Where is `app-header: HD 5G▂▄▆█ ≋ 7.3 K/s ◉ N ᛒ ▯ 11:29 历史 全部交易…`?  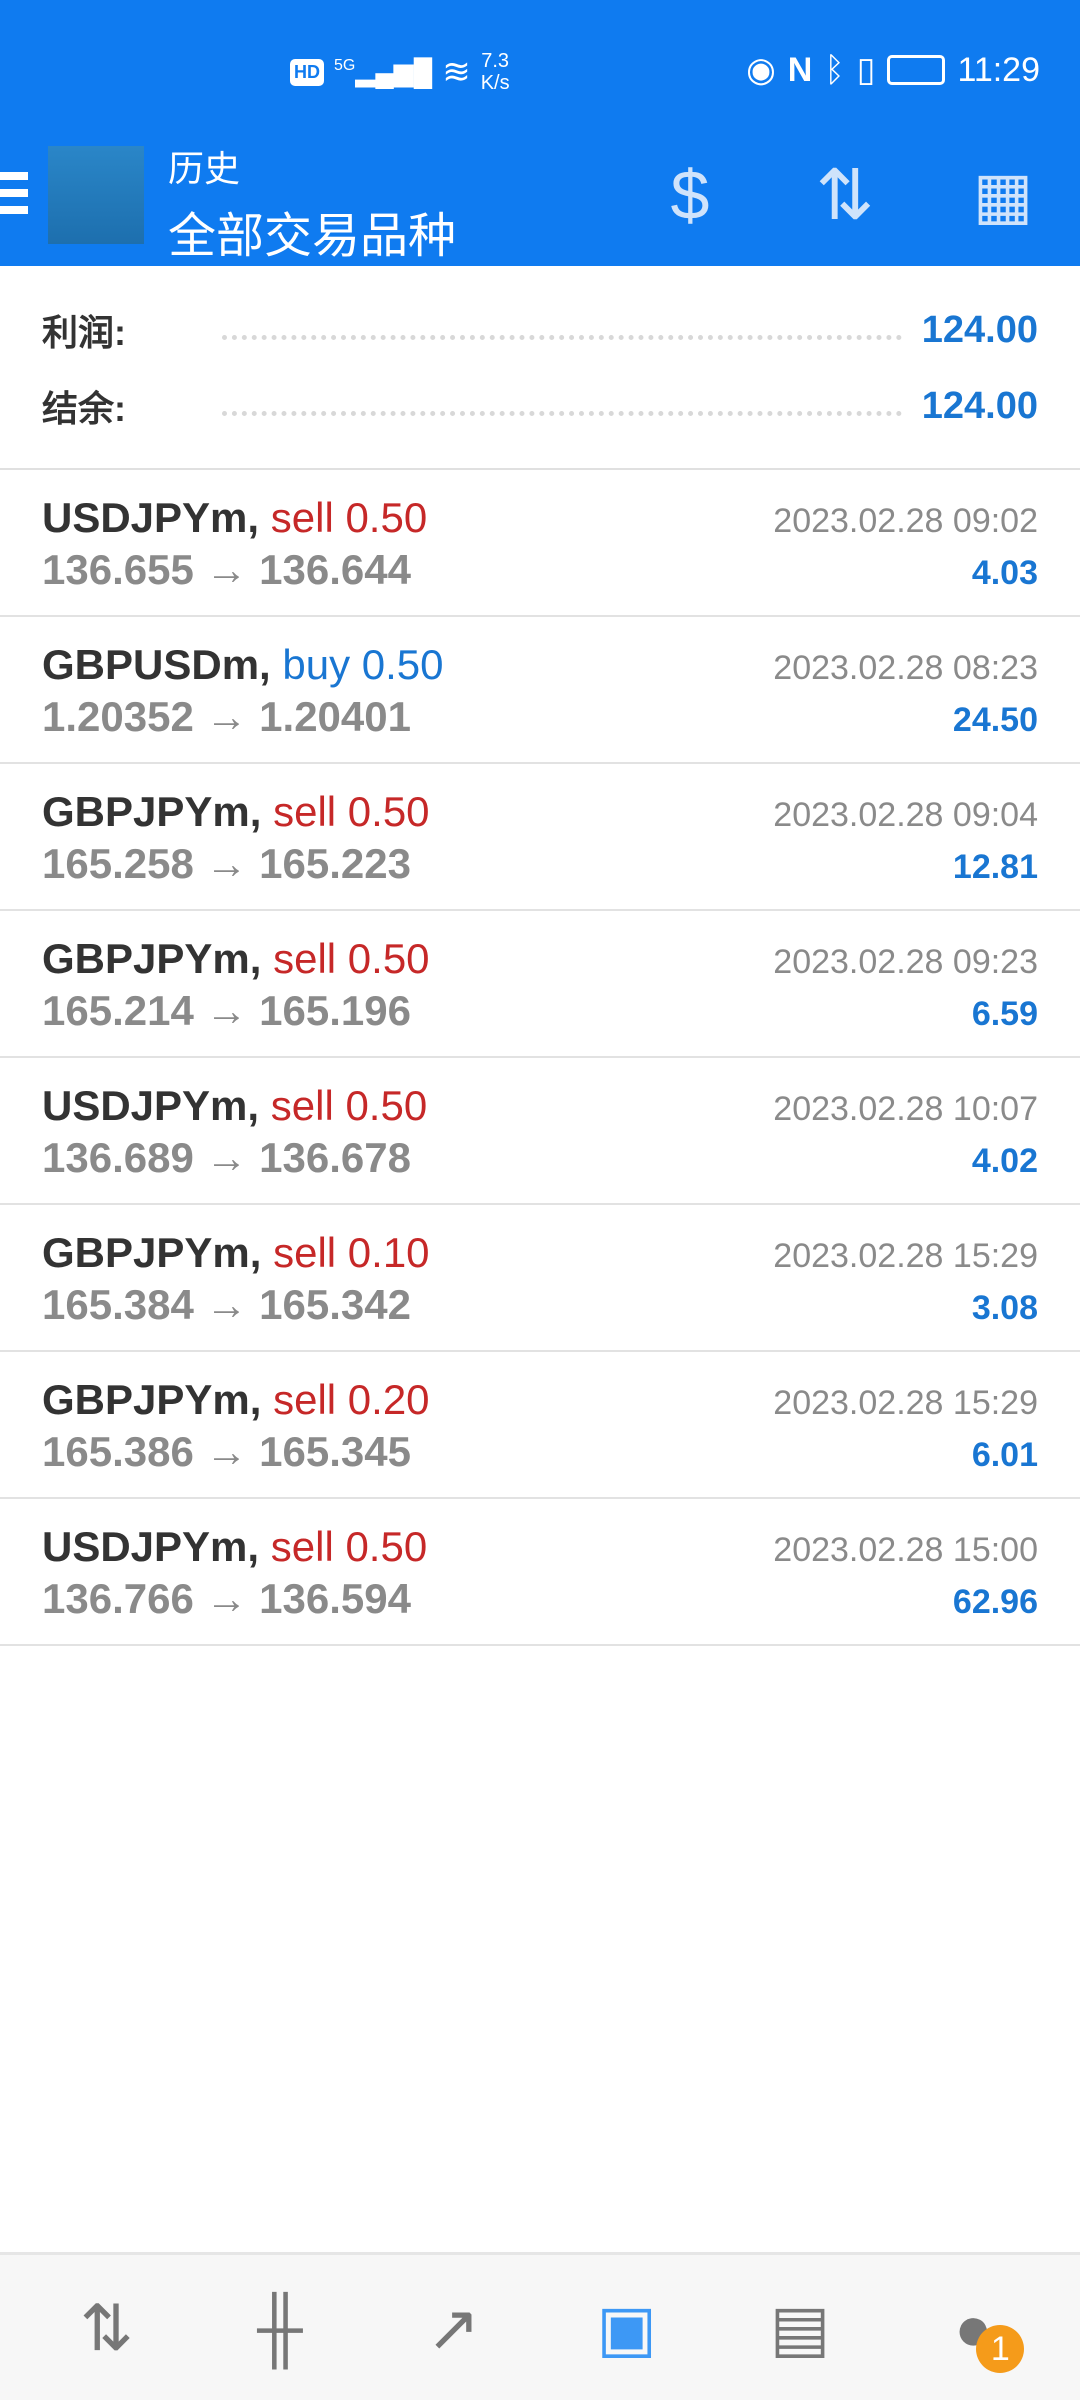 app-header: HD 5G▂▄▆█ ≋ 7.3 K/s ◉ N ᛒ ▯ 11:29 历史 全部交易… is located at coordinates (540, 133).